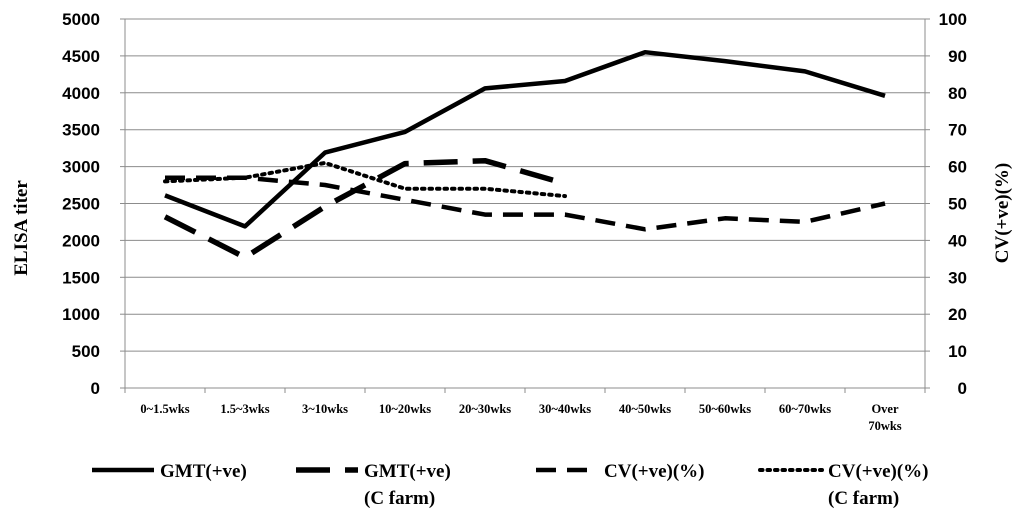 The height and width of the screenshot is (510, 1018). What do you see at coordinates (957, 277) in the screenshot?
I see `right-tick-label: 30` at bounding box center [957, 277].